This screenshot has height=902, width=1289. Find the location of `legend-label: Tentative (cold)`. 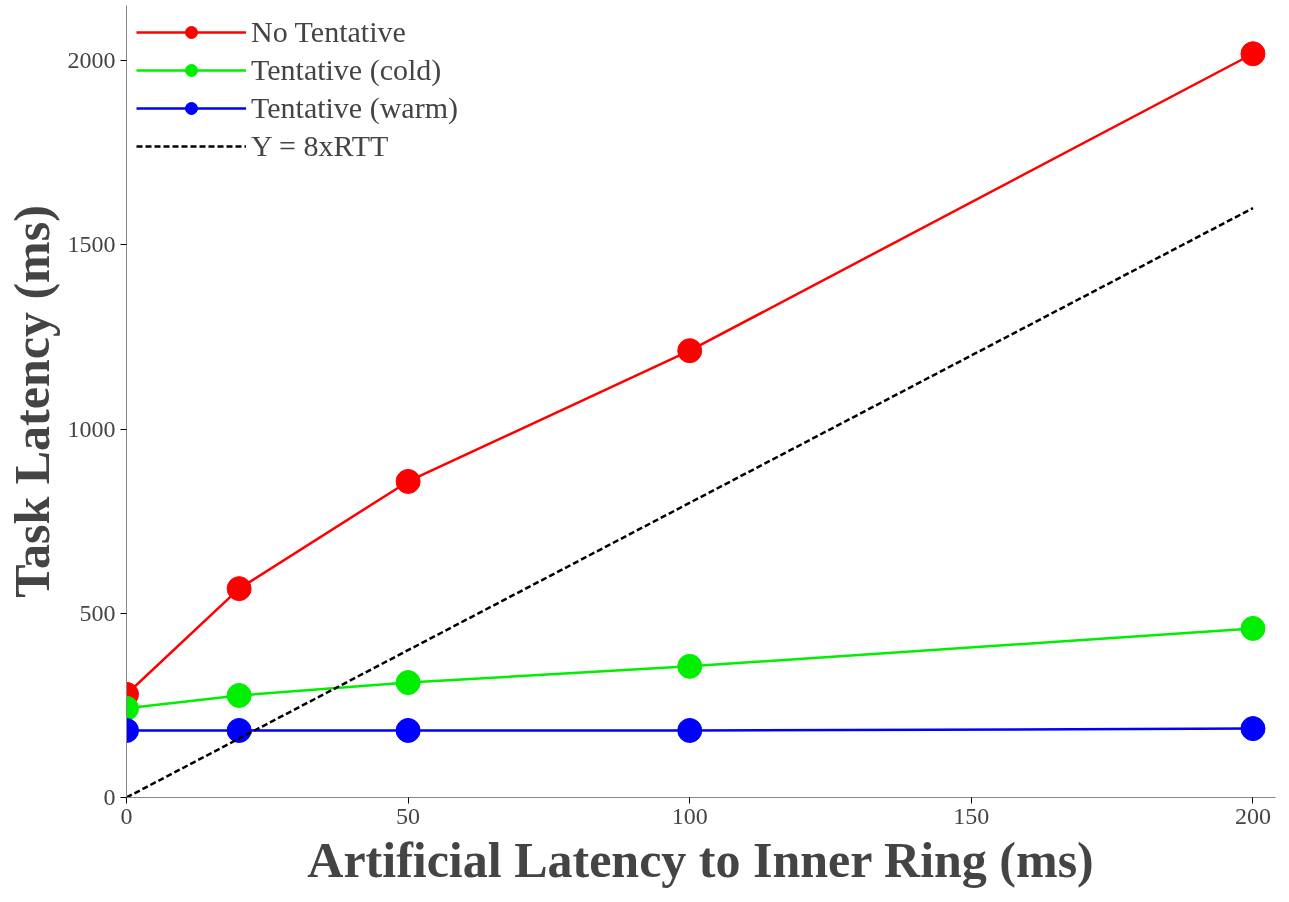

legend-label: Tentative (cold) is located at coordinates (346, 70).